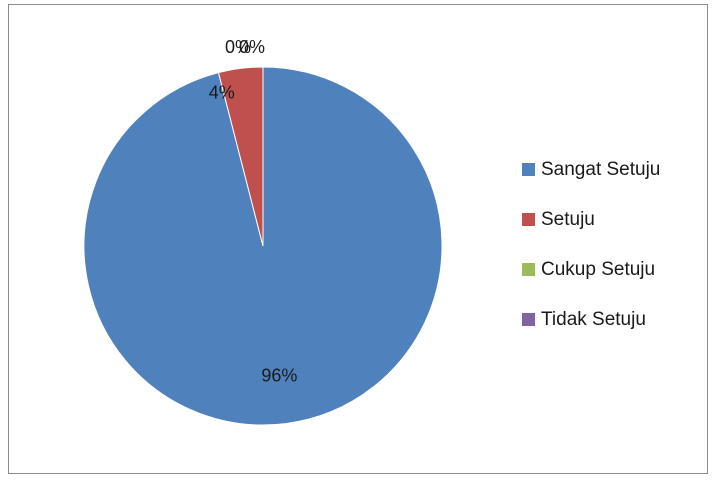 Image resolution: width=715 pixels, height=480 pixels. Describe the element at coordinates (598, 269) in the screenshot. I see `legend-label-cukup-setuju: Cukup Setuju` at that location.